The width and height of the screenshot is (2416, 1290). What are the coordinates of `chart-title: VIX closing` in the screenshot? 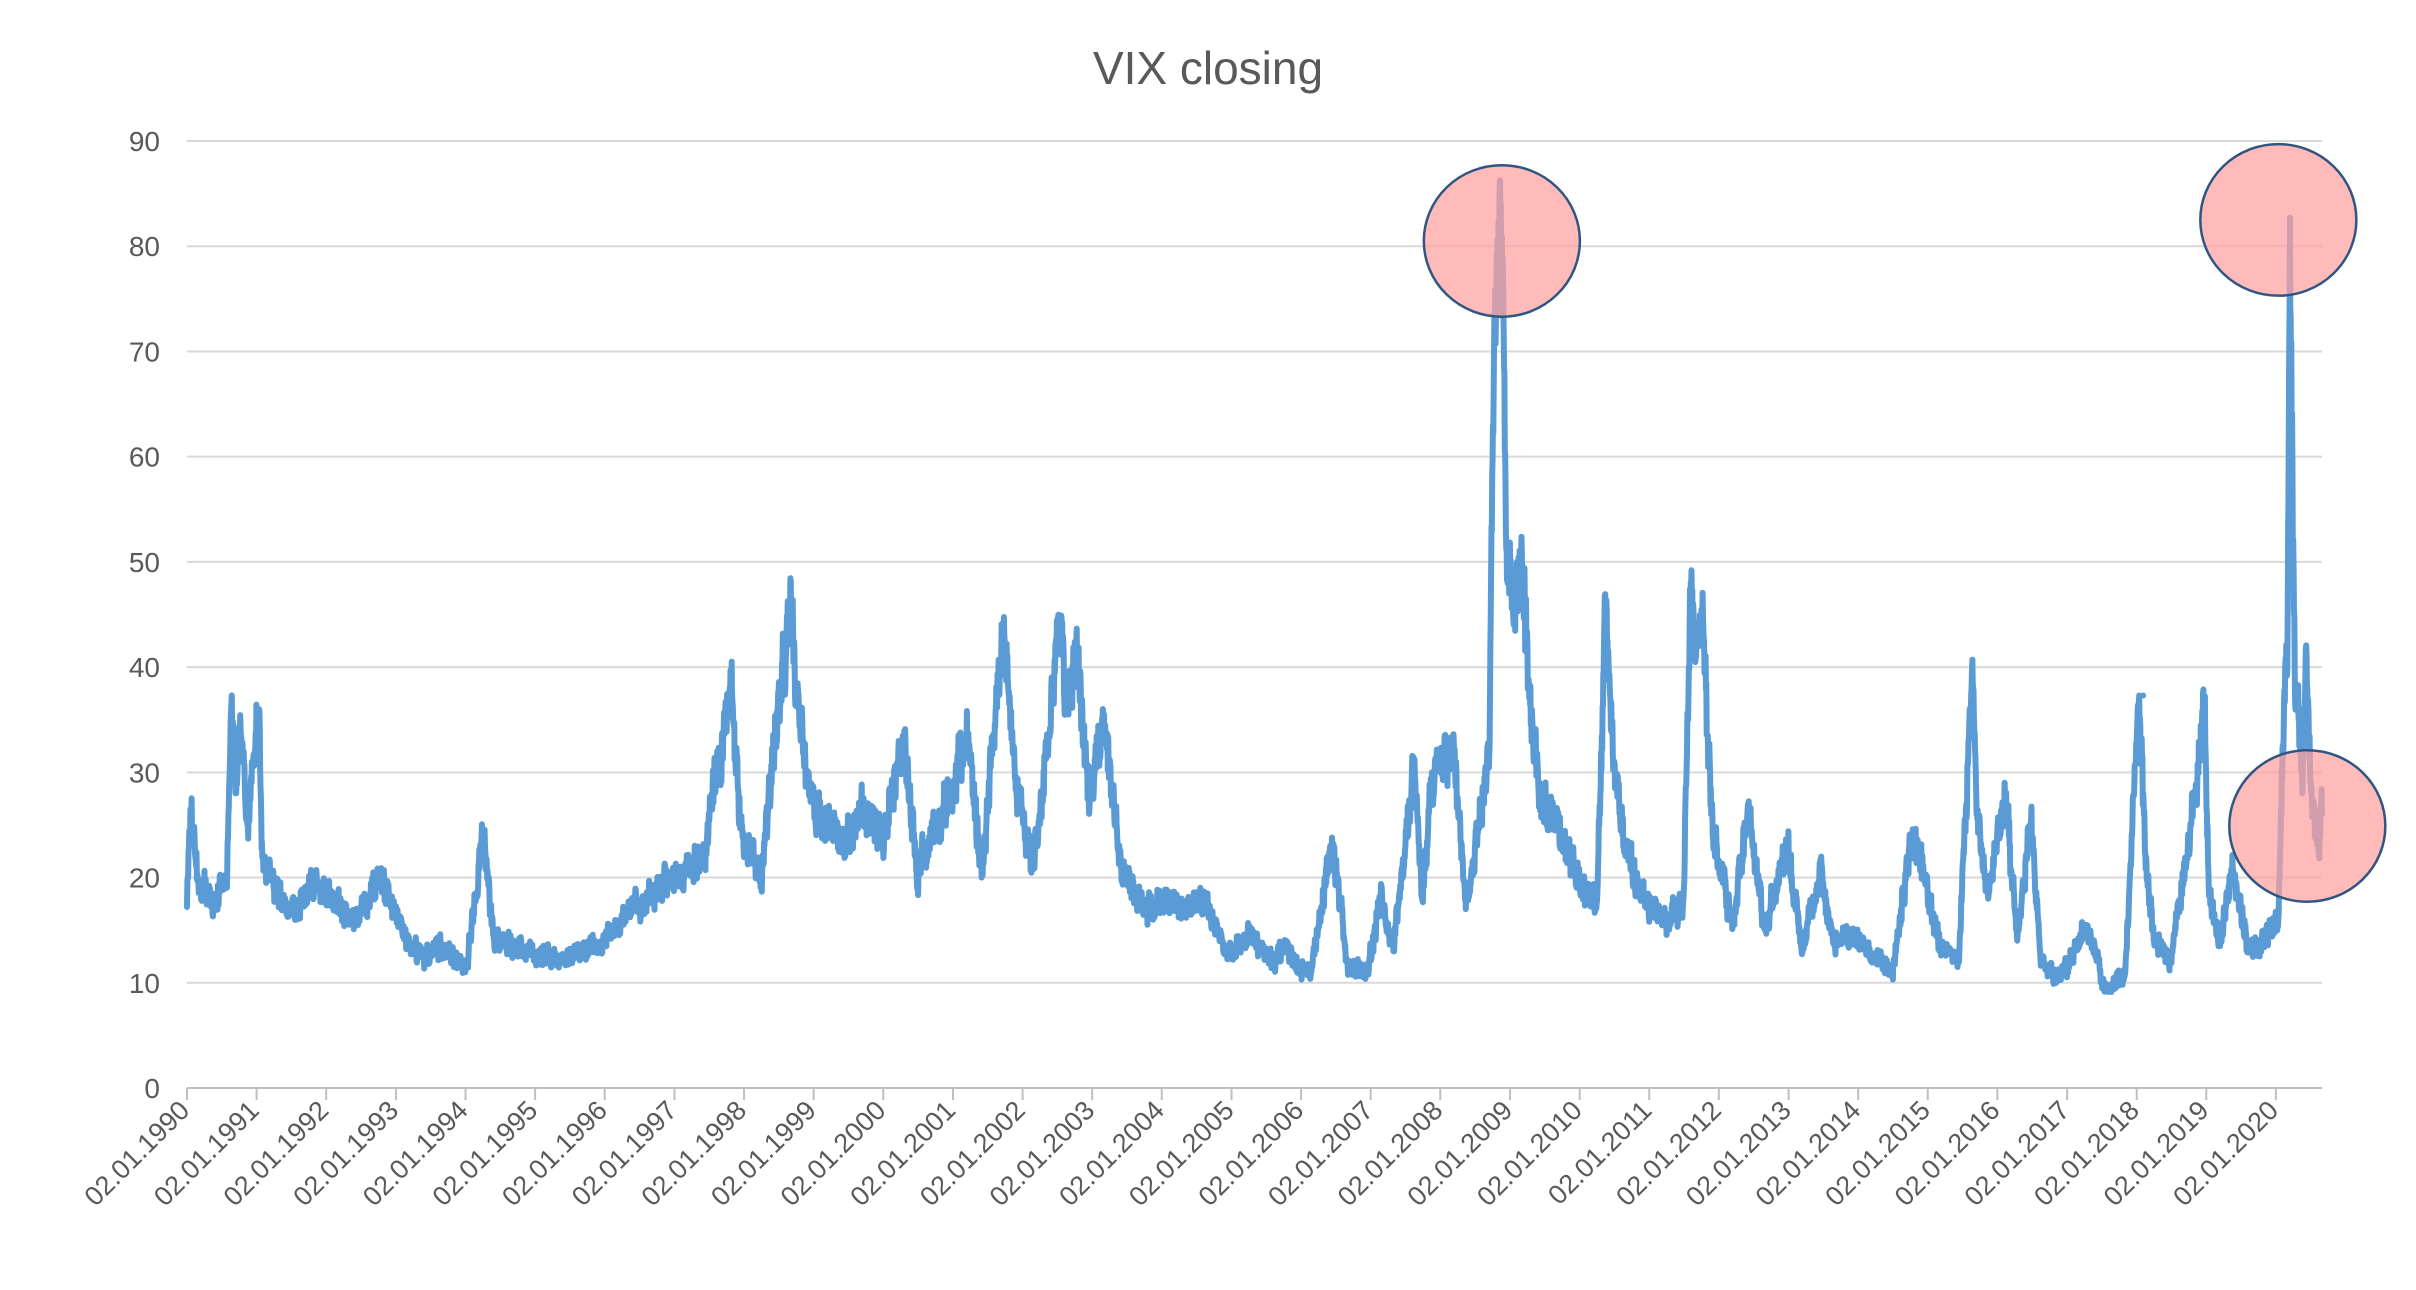 It's located at (1208, 68).